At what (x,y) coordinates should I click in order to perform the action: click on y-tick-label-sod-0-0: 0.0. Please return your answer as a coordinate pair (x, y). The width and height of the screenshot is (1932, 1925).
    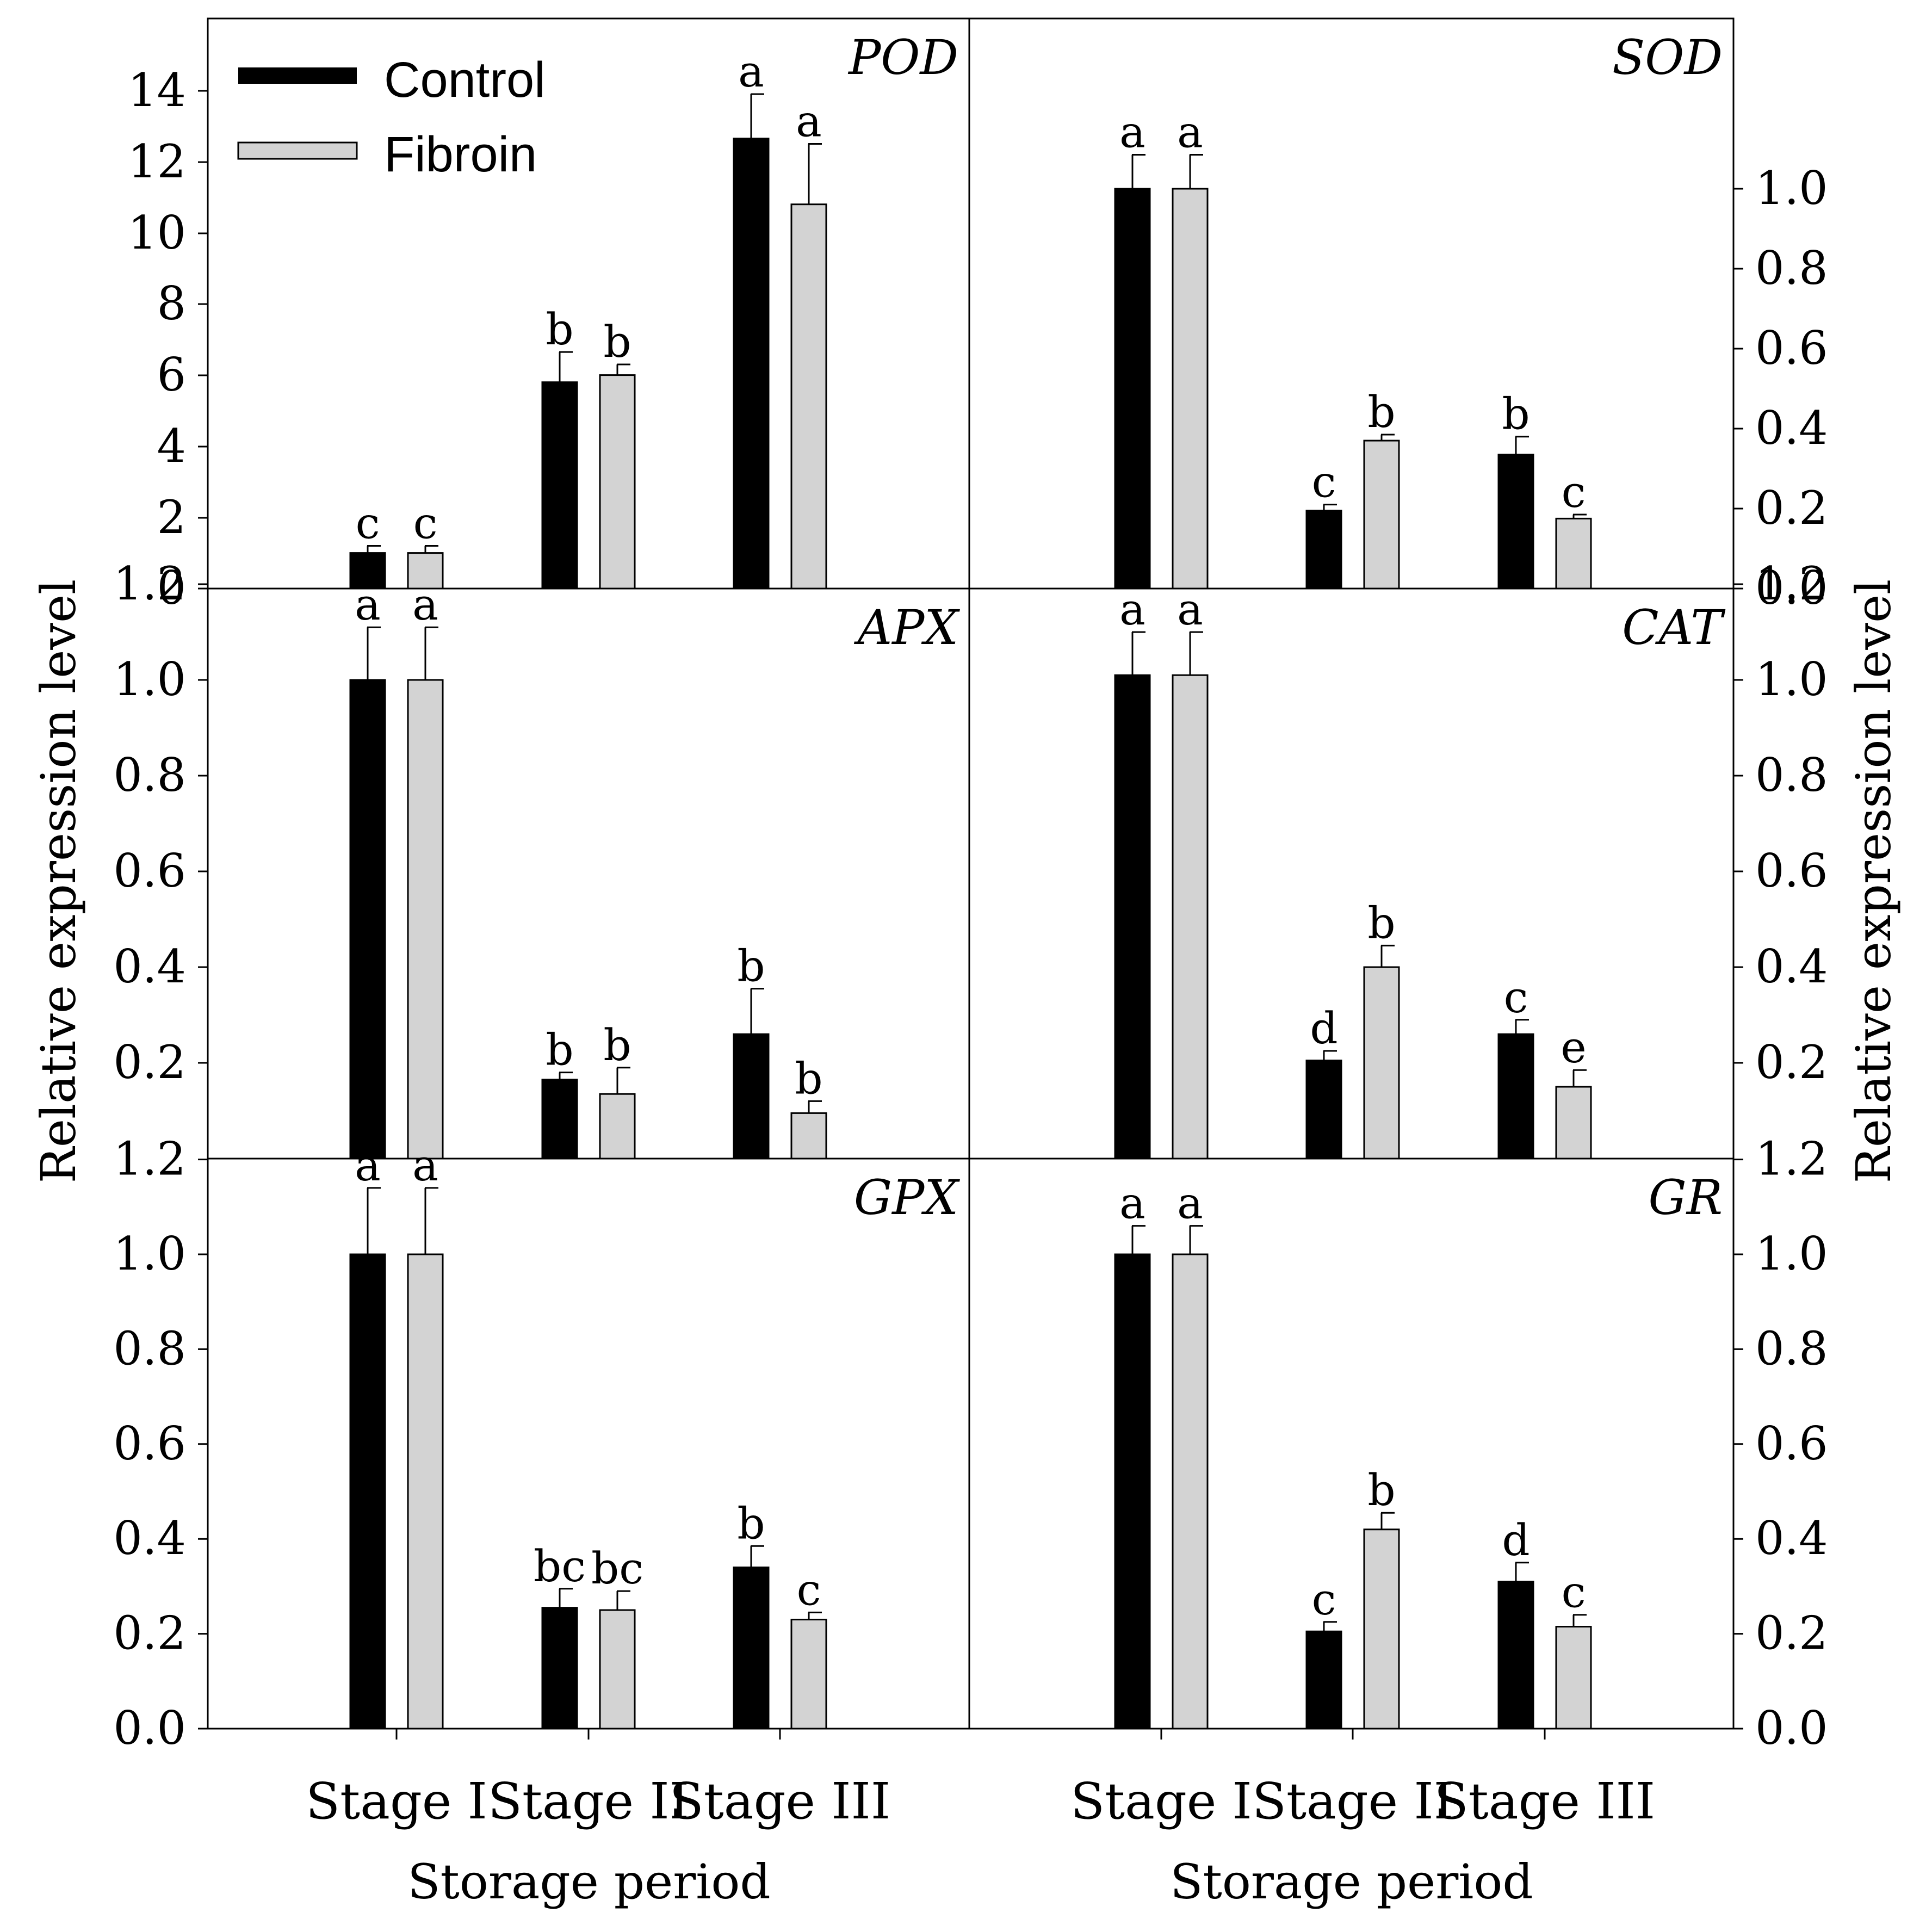
    Looking at the image, I should click on (1791, 588).